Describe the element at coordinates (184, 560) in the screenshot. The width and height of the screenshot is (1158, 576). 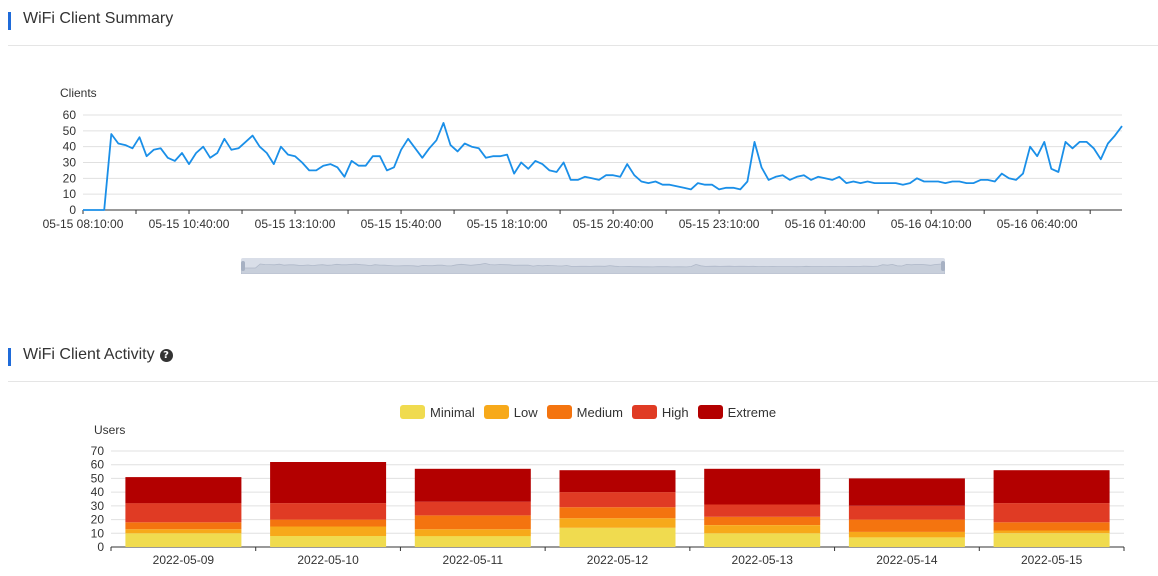
I see `x-tick-label: 2022-05-09` at that location.